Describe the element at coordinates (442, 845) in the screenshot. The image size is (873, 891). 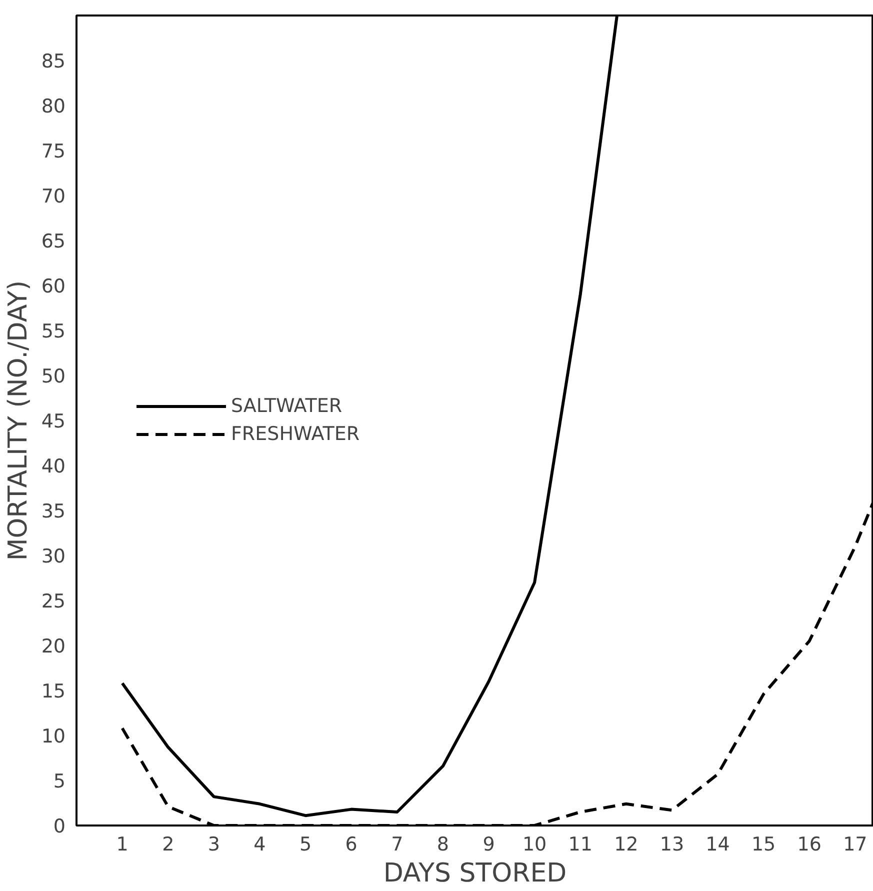
I see `x-tick-label: 8` at that location.